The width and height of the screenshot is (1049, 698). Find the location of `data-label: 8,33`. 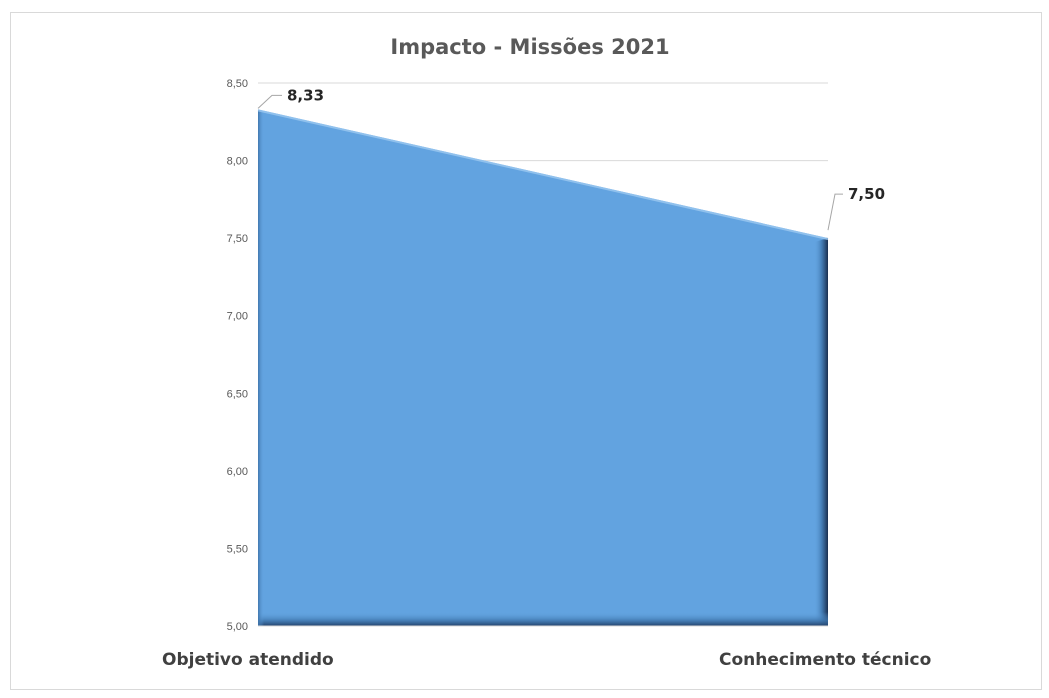

data-label: 8,33 is located at coordinates (305, 95).